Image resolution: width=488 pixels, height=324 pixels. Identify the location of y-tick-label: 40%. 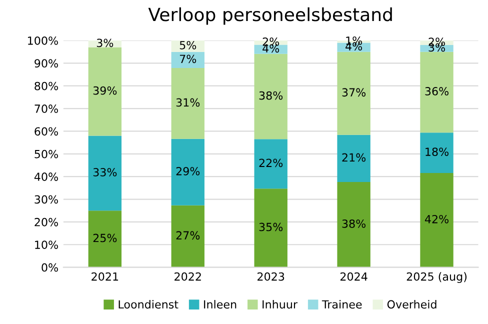
(46, 176).